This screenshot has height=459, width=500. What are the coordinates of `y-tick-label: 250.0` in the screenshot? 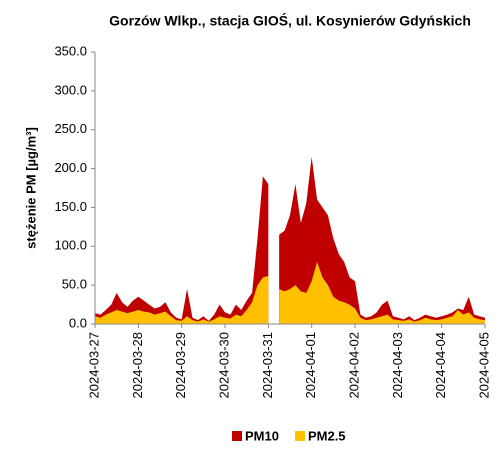 It's located at (70, 128).